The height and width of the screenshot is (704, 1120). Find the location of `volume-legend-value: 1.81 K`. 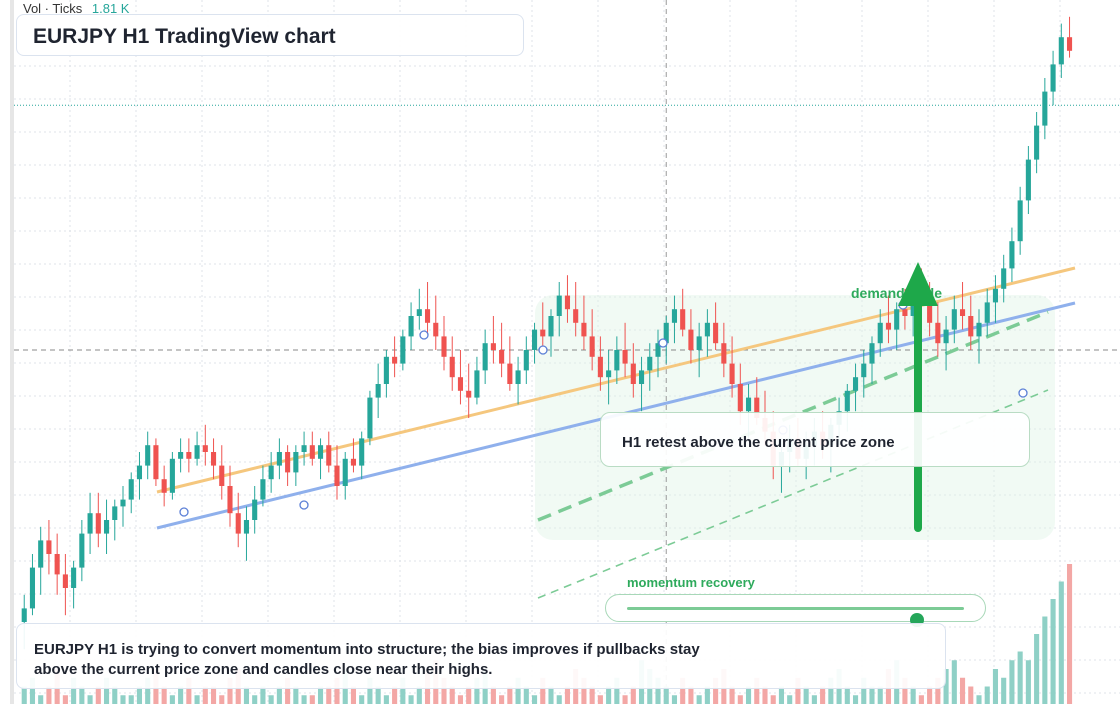

volume-legend-value: 1.81 K is located at coordinates (110, 8).